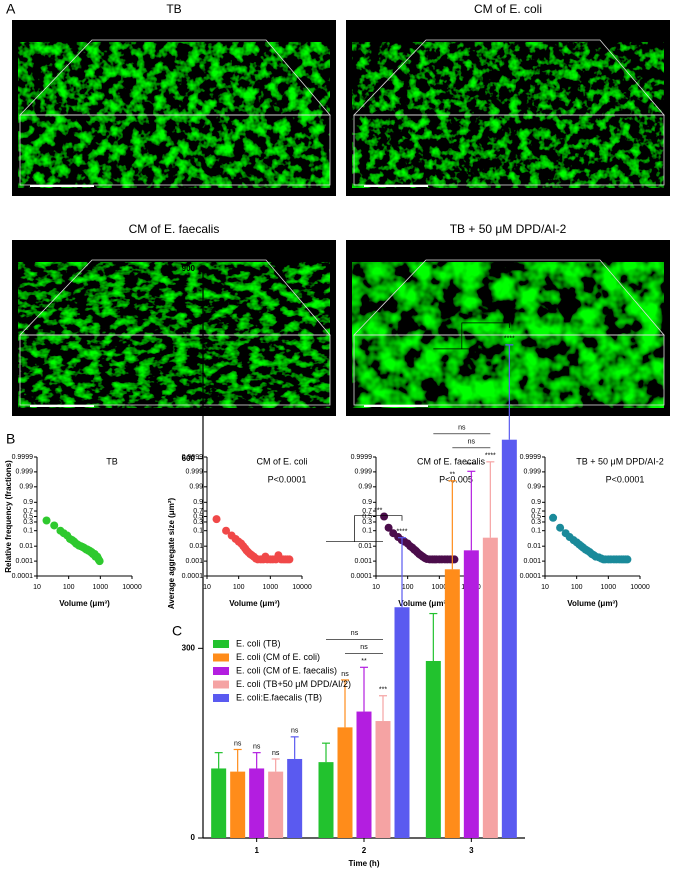 This screenshot has height=871, width=683. I want to click on y-tick-label: 0, so click(193, 837).